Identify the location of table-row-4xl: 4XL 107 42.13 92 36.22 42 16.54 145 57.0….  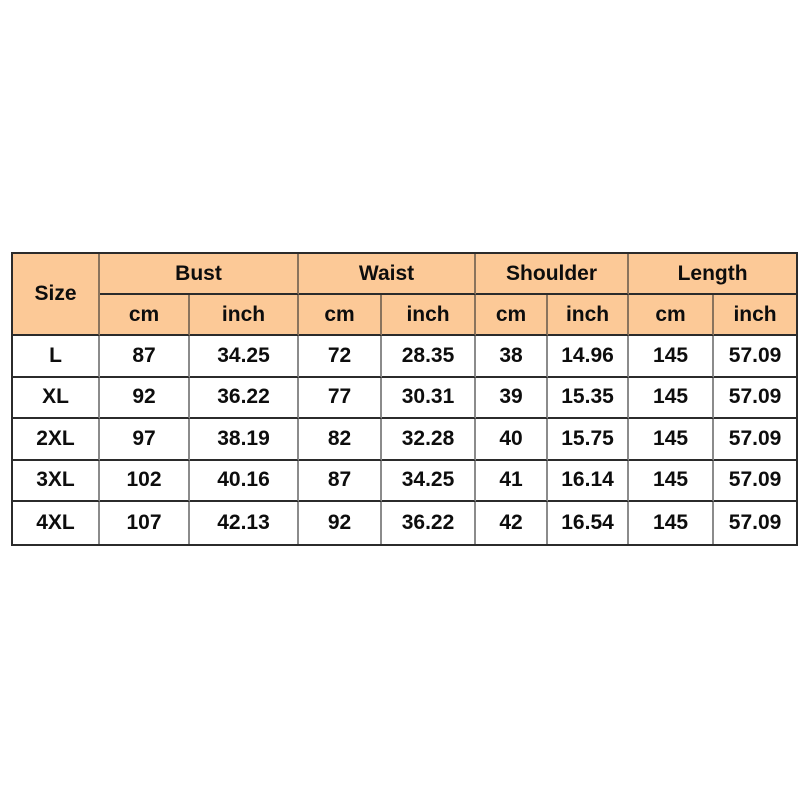
(404, 523).